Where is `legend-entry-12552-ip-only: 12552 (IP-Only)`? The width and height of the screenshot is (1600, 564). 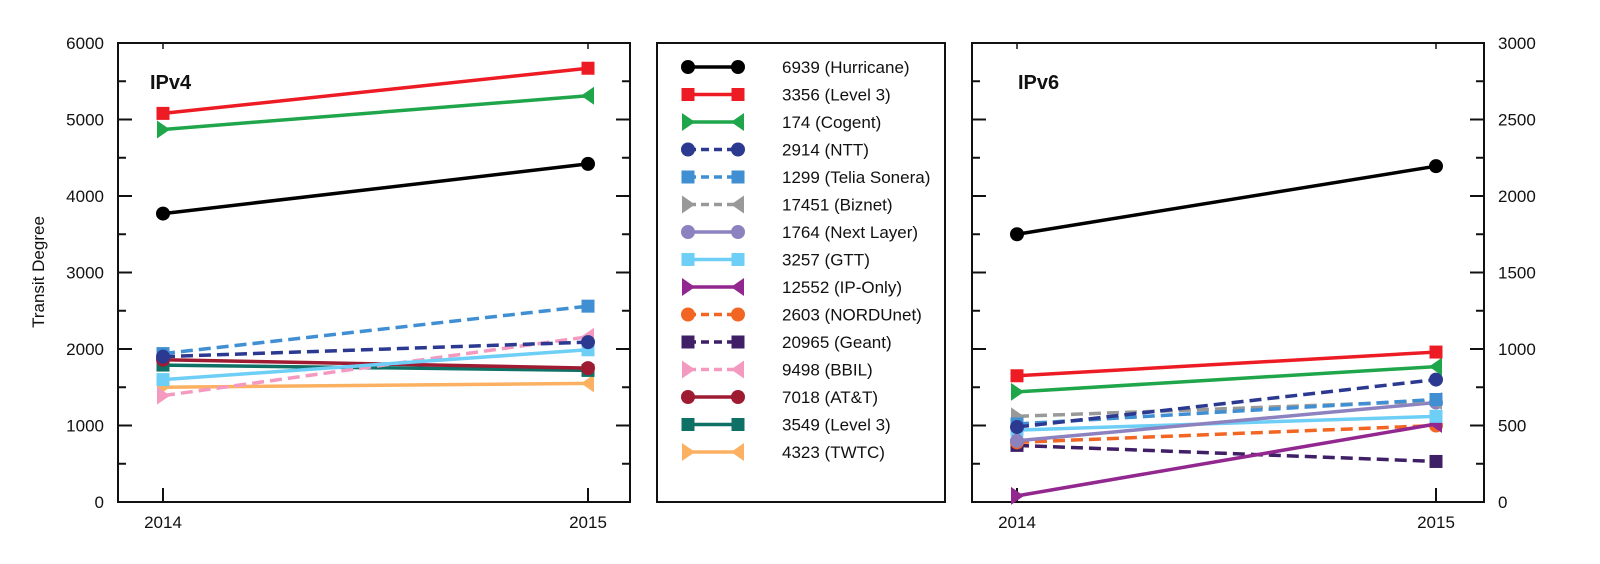 legend-entry-12552-ip-only: 12552 (IP-Only) is located at coordinates (792, 287).